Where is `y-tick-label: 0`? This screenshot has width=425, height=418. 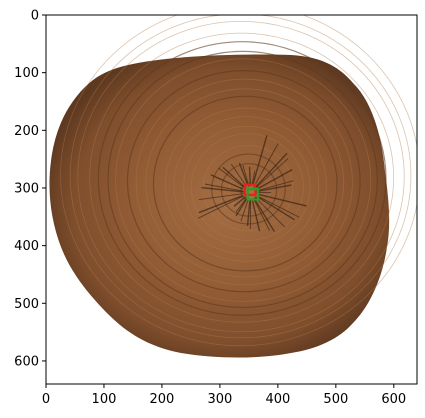
y-tick-label: 0 is located at coordinates (35, 16).